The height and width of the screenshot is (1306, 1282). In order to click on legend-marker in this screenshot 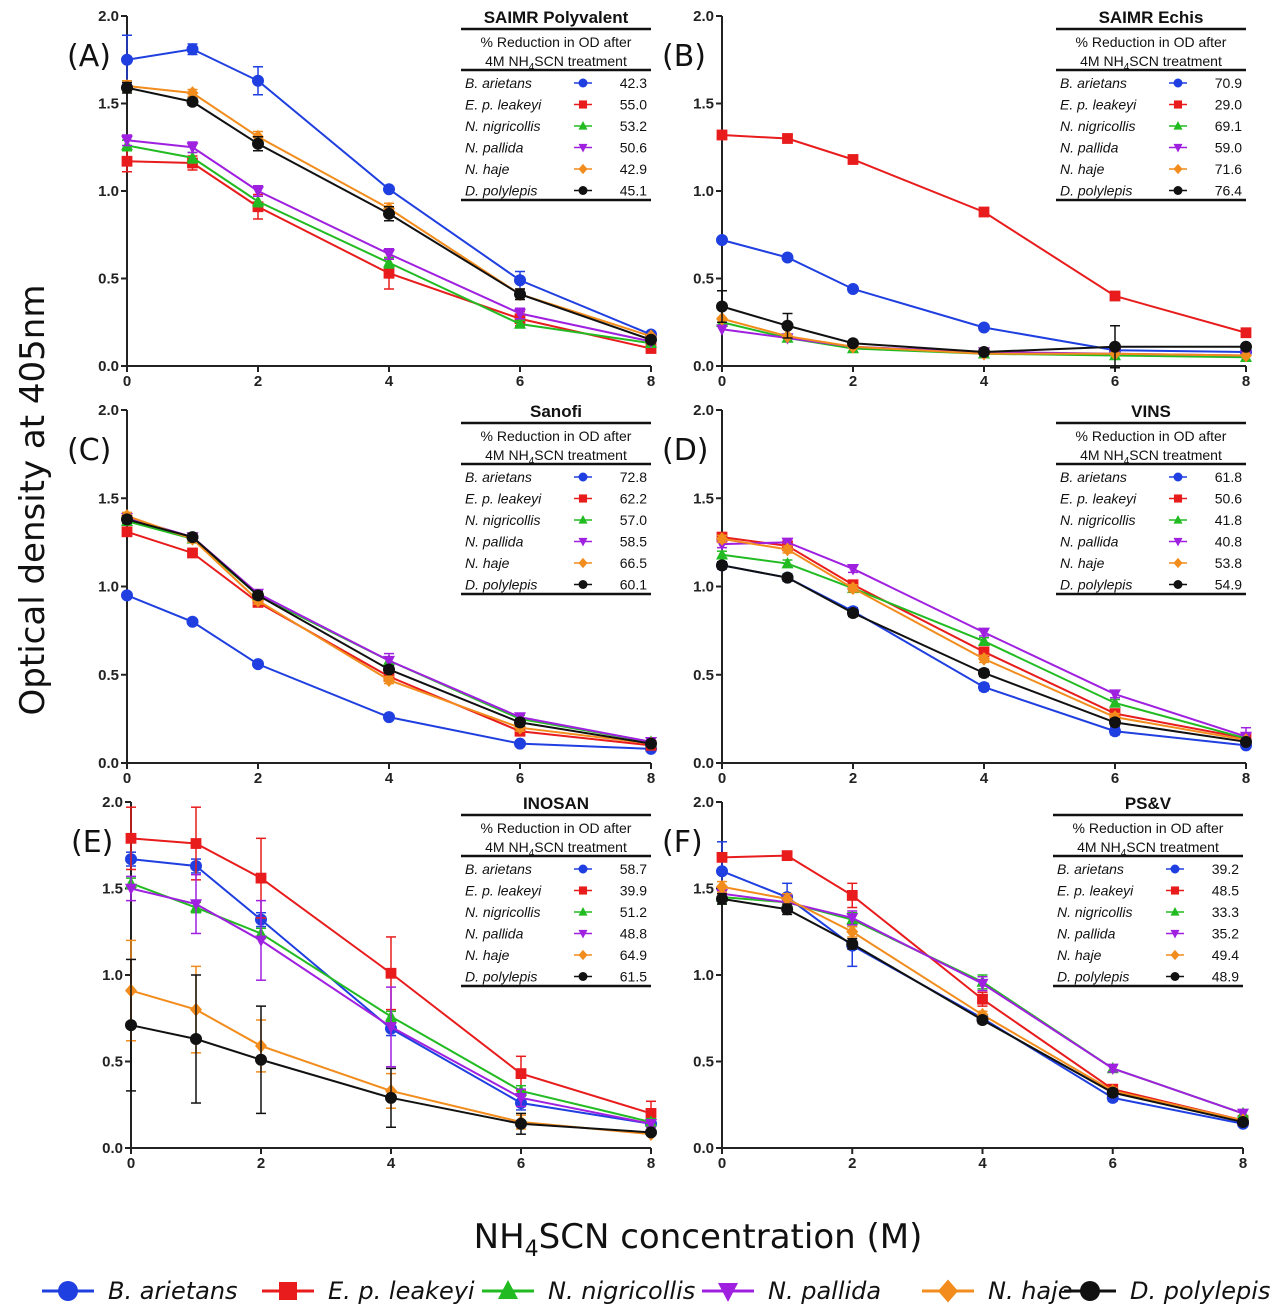, I will do `click(68, 1291)`.